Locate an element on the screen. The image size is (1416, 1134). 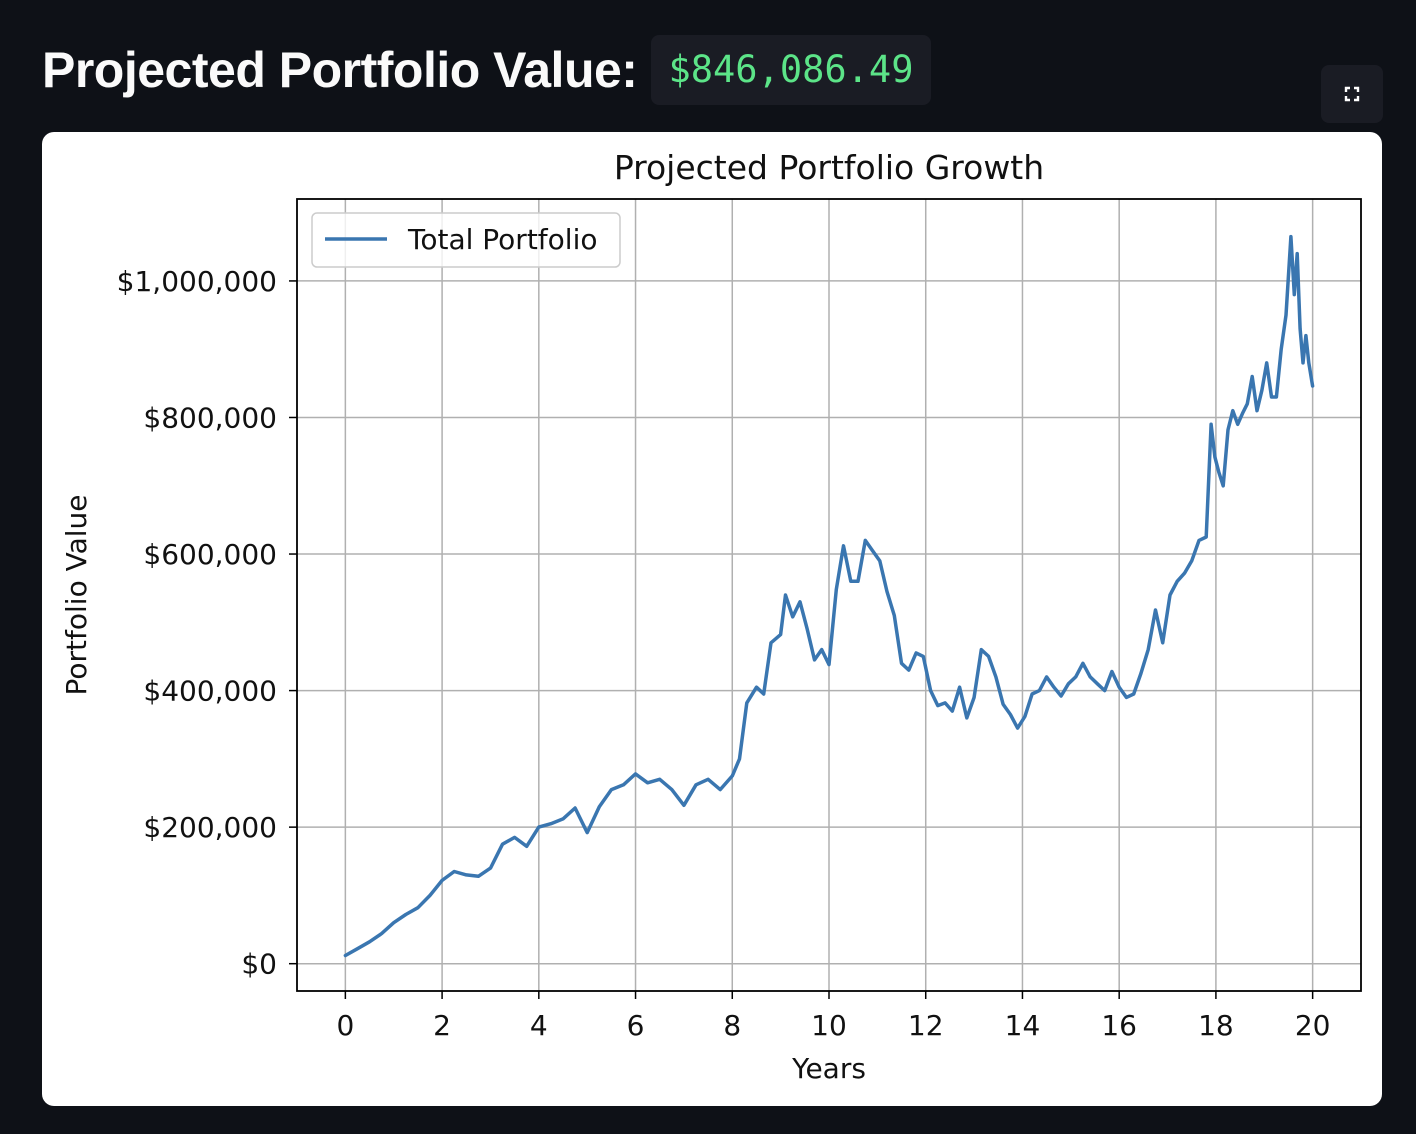
y-tick-label: $200,000 is located at coordinates (210, 827).